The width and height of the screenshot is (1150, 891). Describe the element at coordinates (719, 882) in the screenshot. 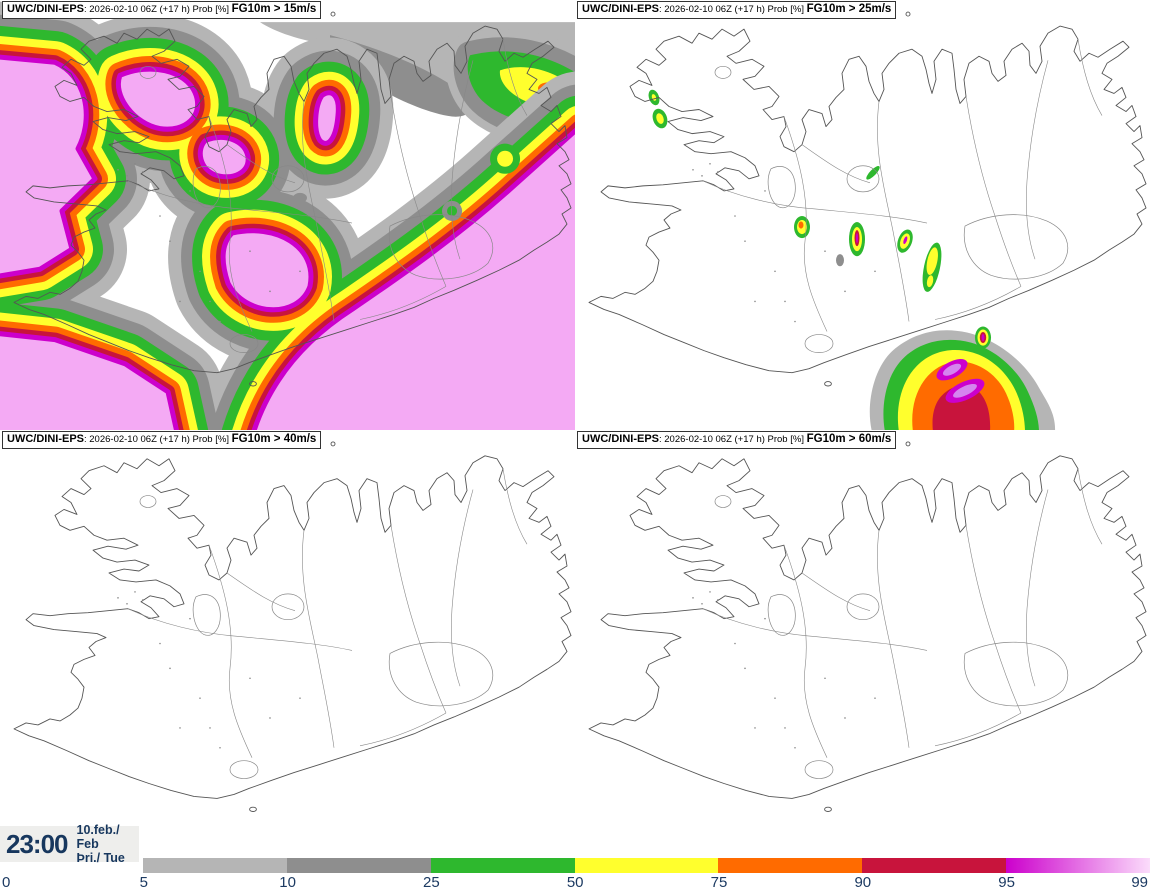

I see `tick-75: 75` at that location.